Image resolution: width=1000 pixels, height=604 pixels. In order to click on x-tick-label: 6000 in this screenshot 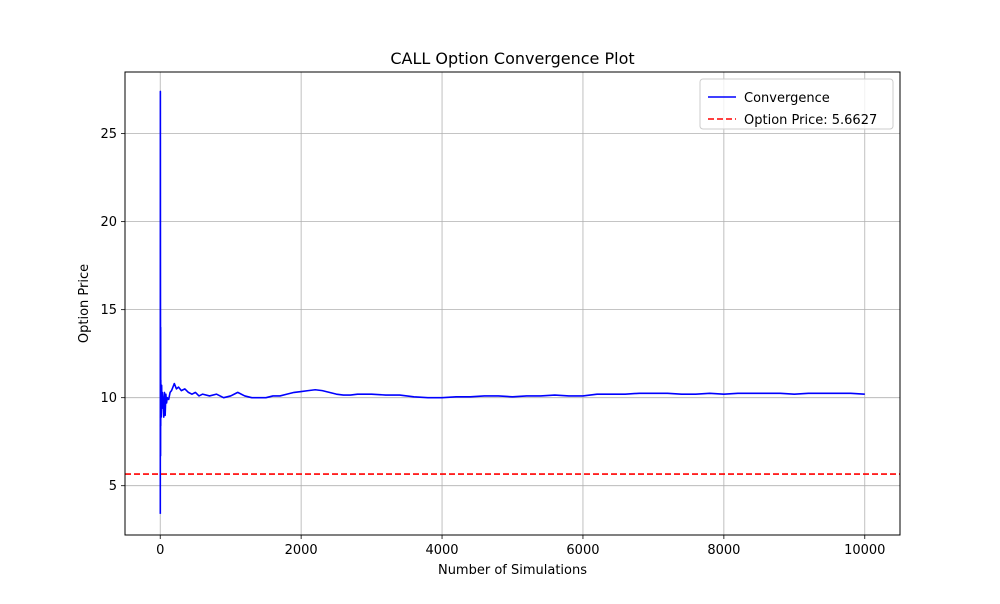, I will do `click(582, 550)`.